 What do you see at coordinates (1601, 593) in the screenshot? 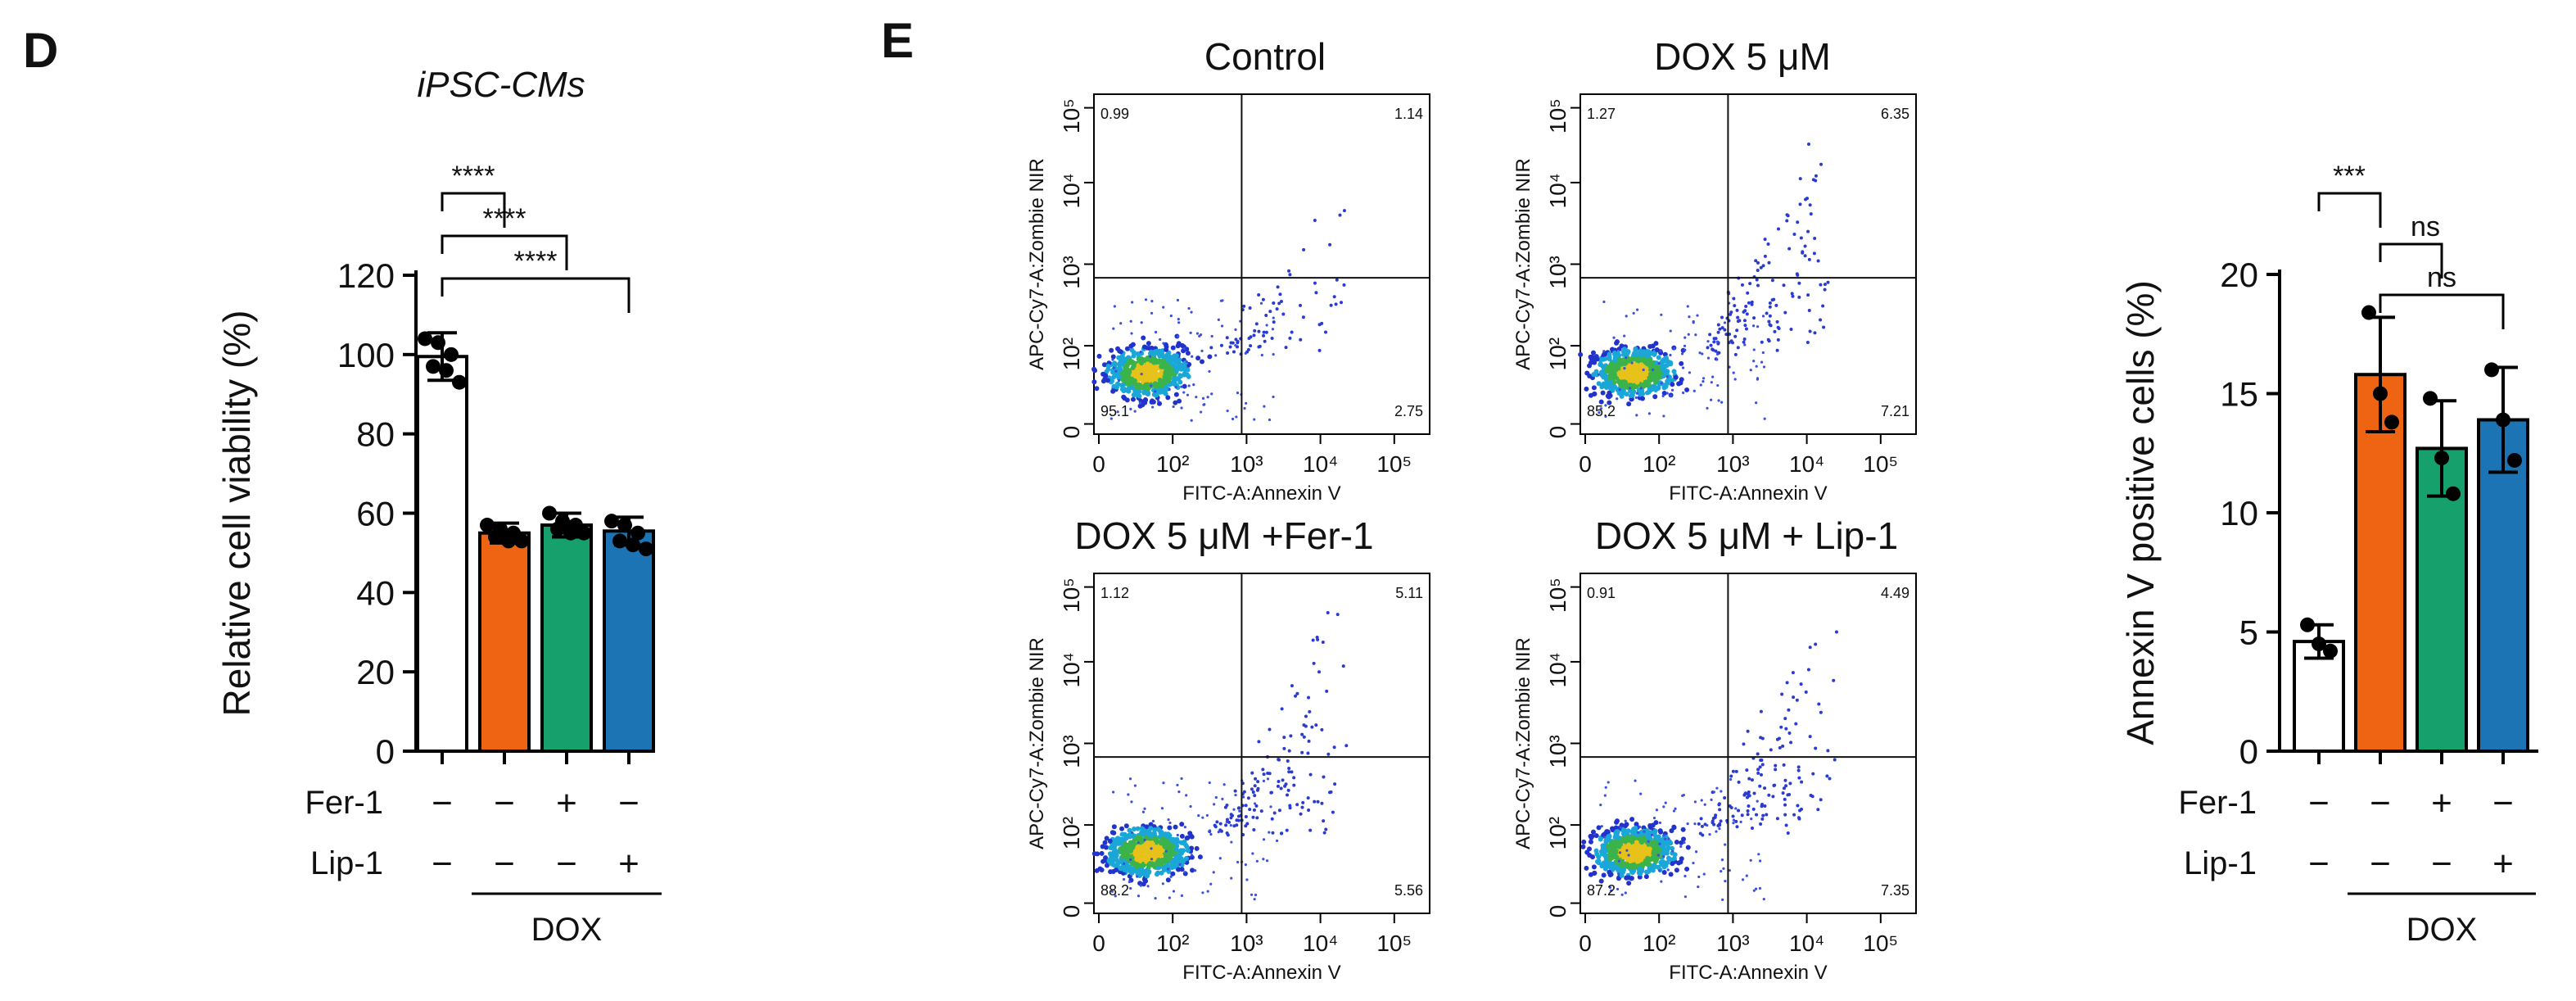
I see `quadrant-ul: 0.91` at bounding box center [1601, 593].